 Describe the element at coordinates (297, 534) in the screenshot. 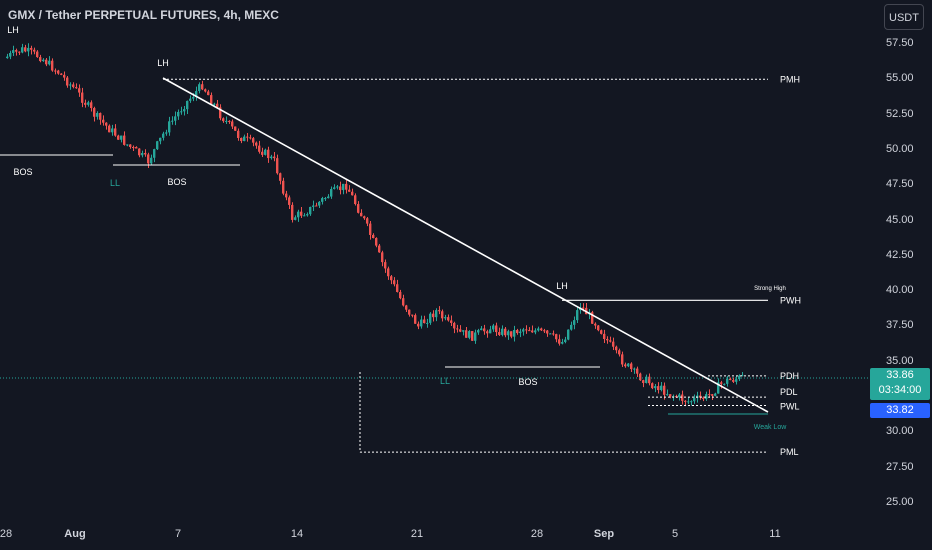

I see `time-tick-label: 14` at that location.